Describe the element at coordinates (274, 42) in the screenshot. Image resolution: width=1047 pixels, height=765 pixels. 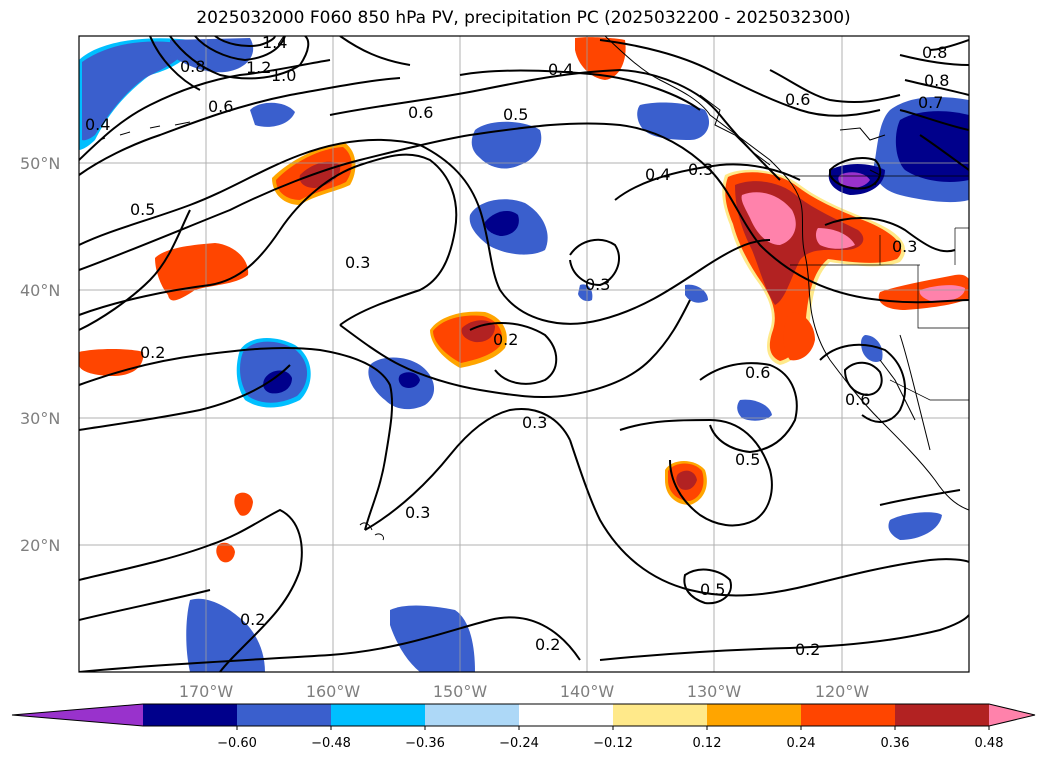
I see `contour-label: 1.4` at that location.